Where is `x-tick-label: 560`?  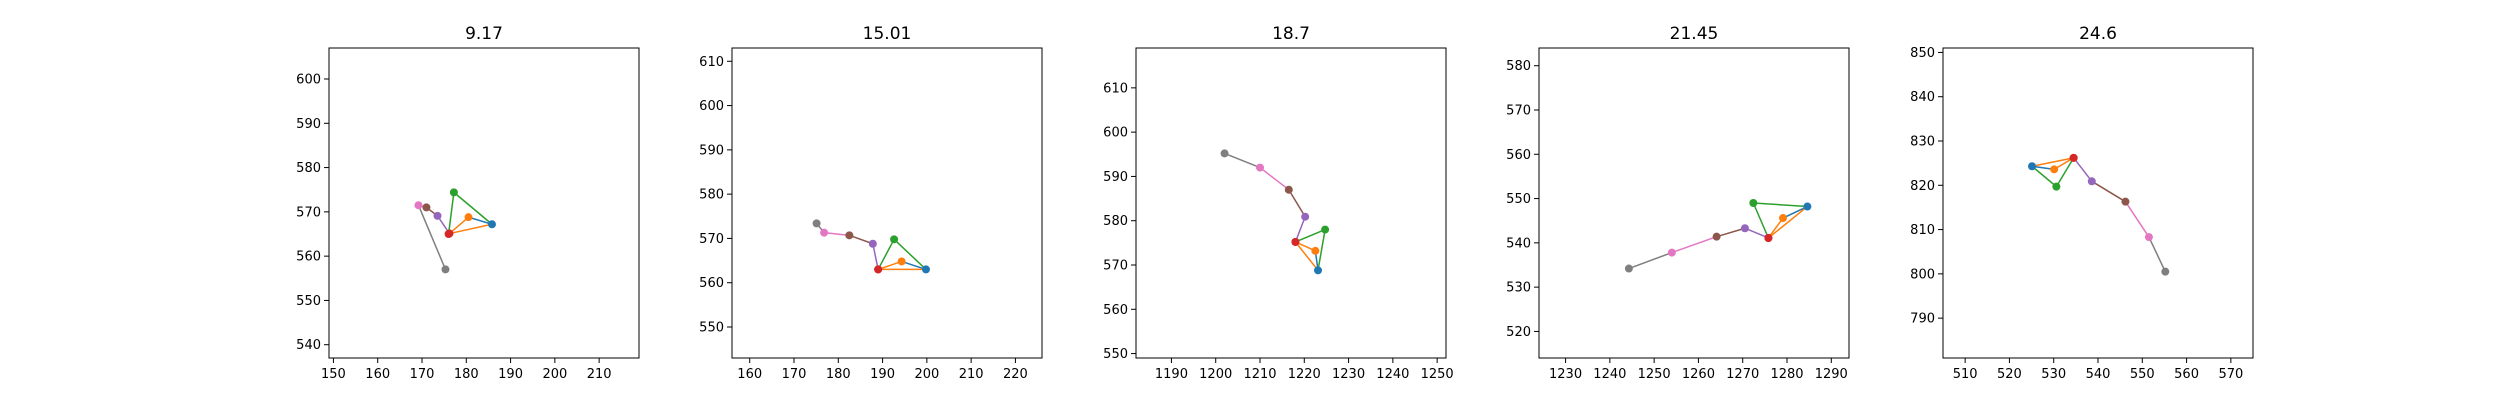 x-tick-label: 560 is located at coordinates (2186, 374).